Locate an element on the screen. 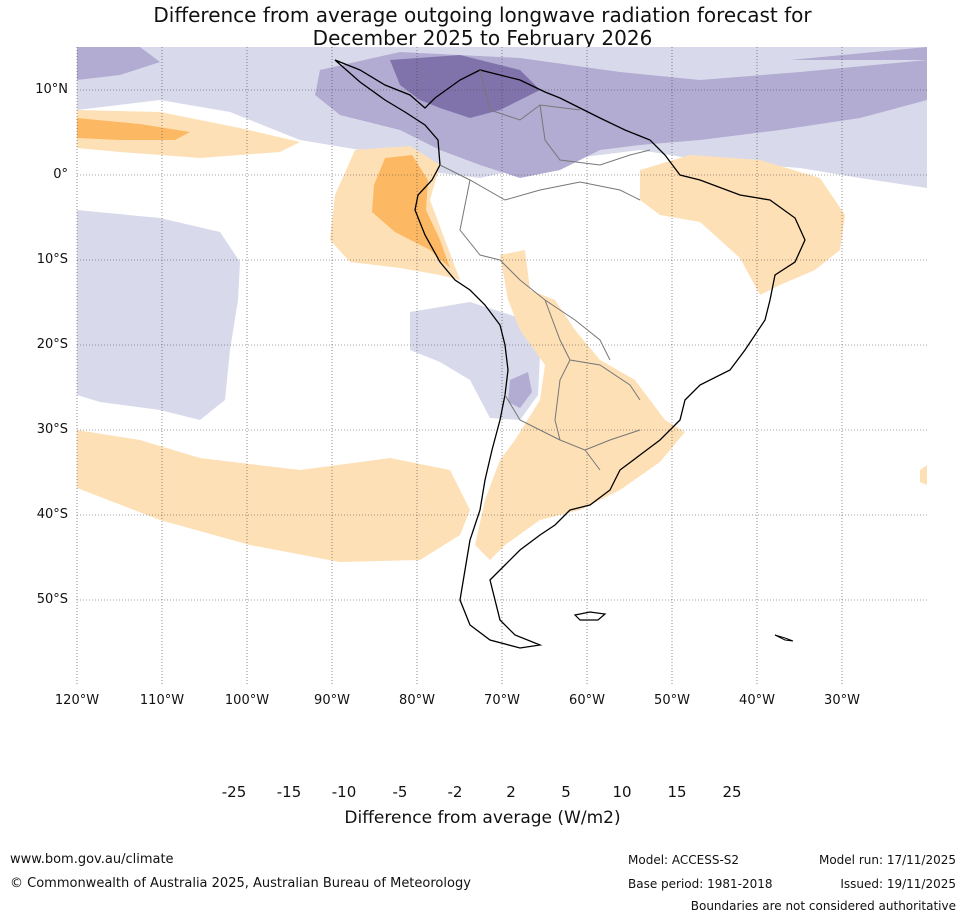 The height and width of the screenshot is (919, 965). lon-label-80w: 80°W is located at coordinates (417, 700).